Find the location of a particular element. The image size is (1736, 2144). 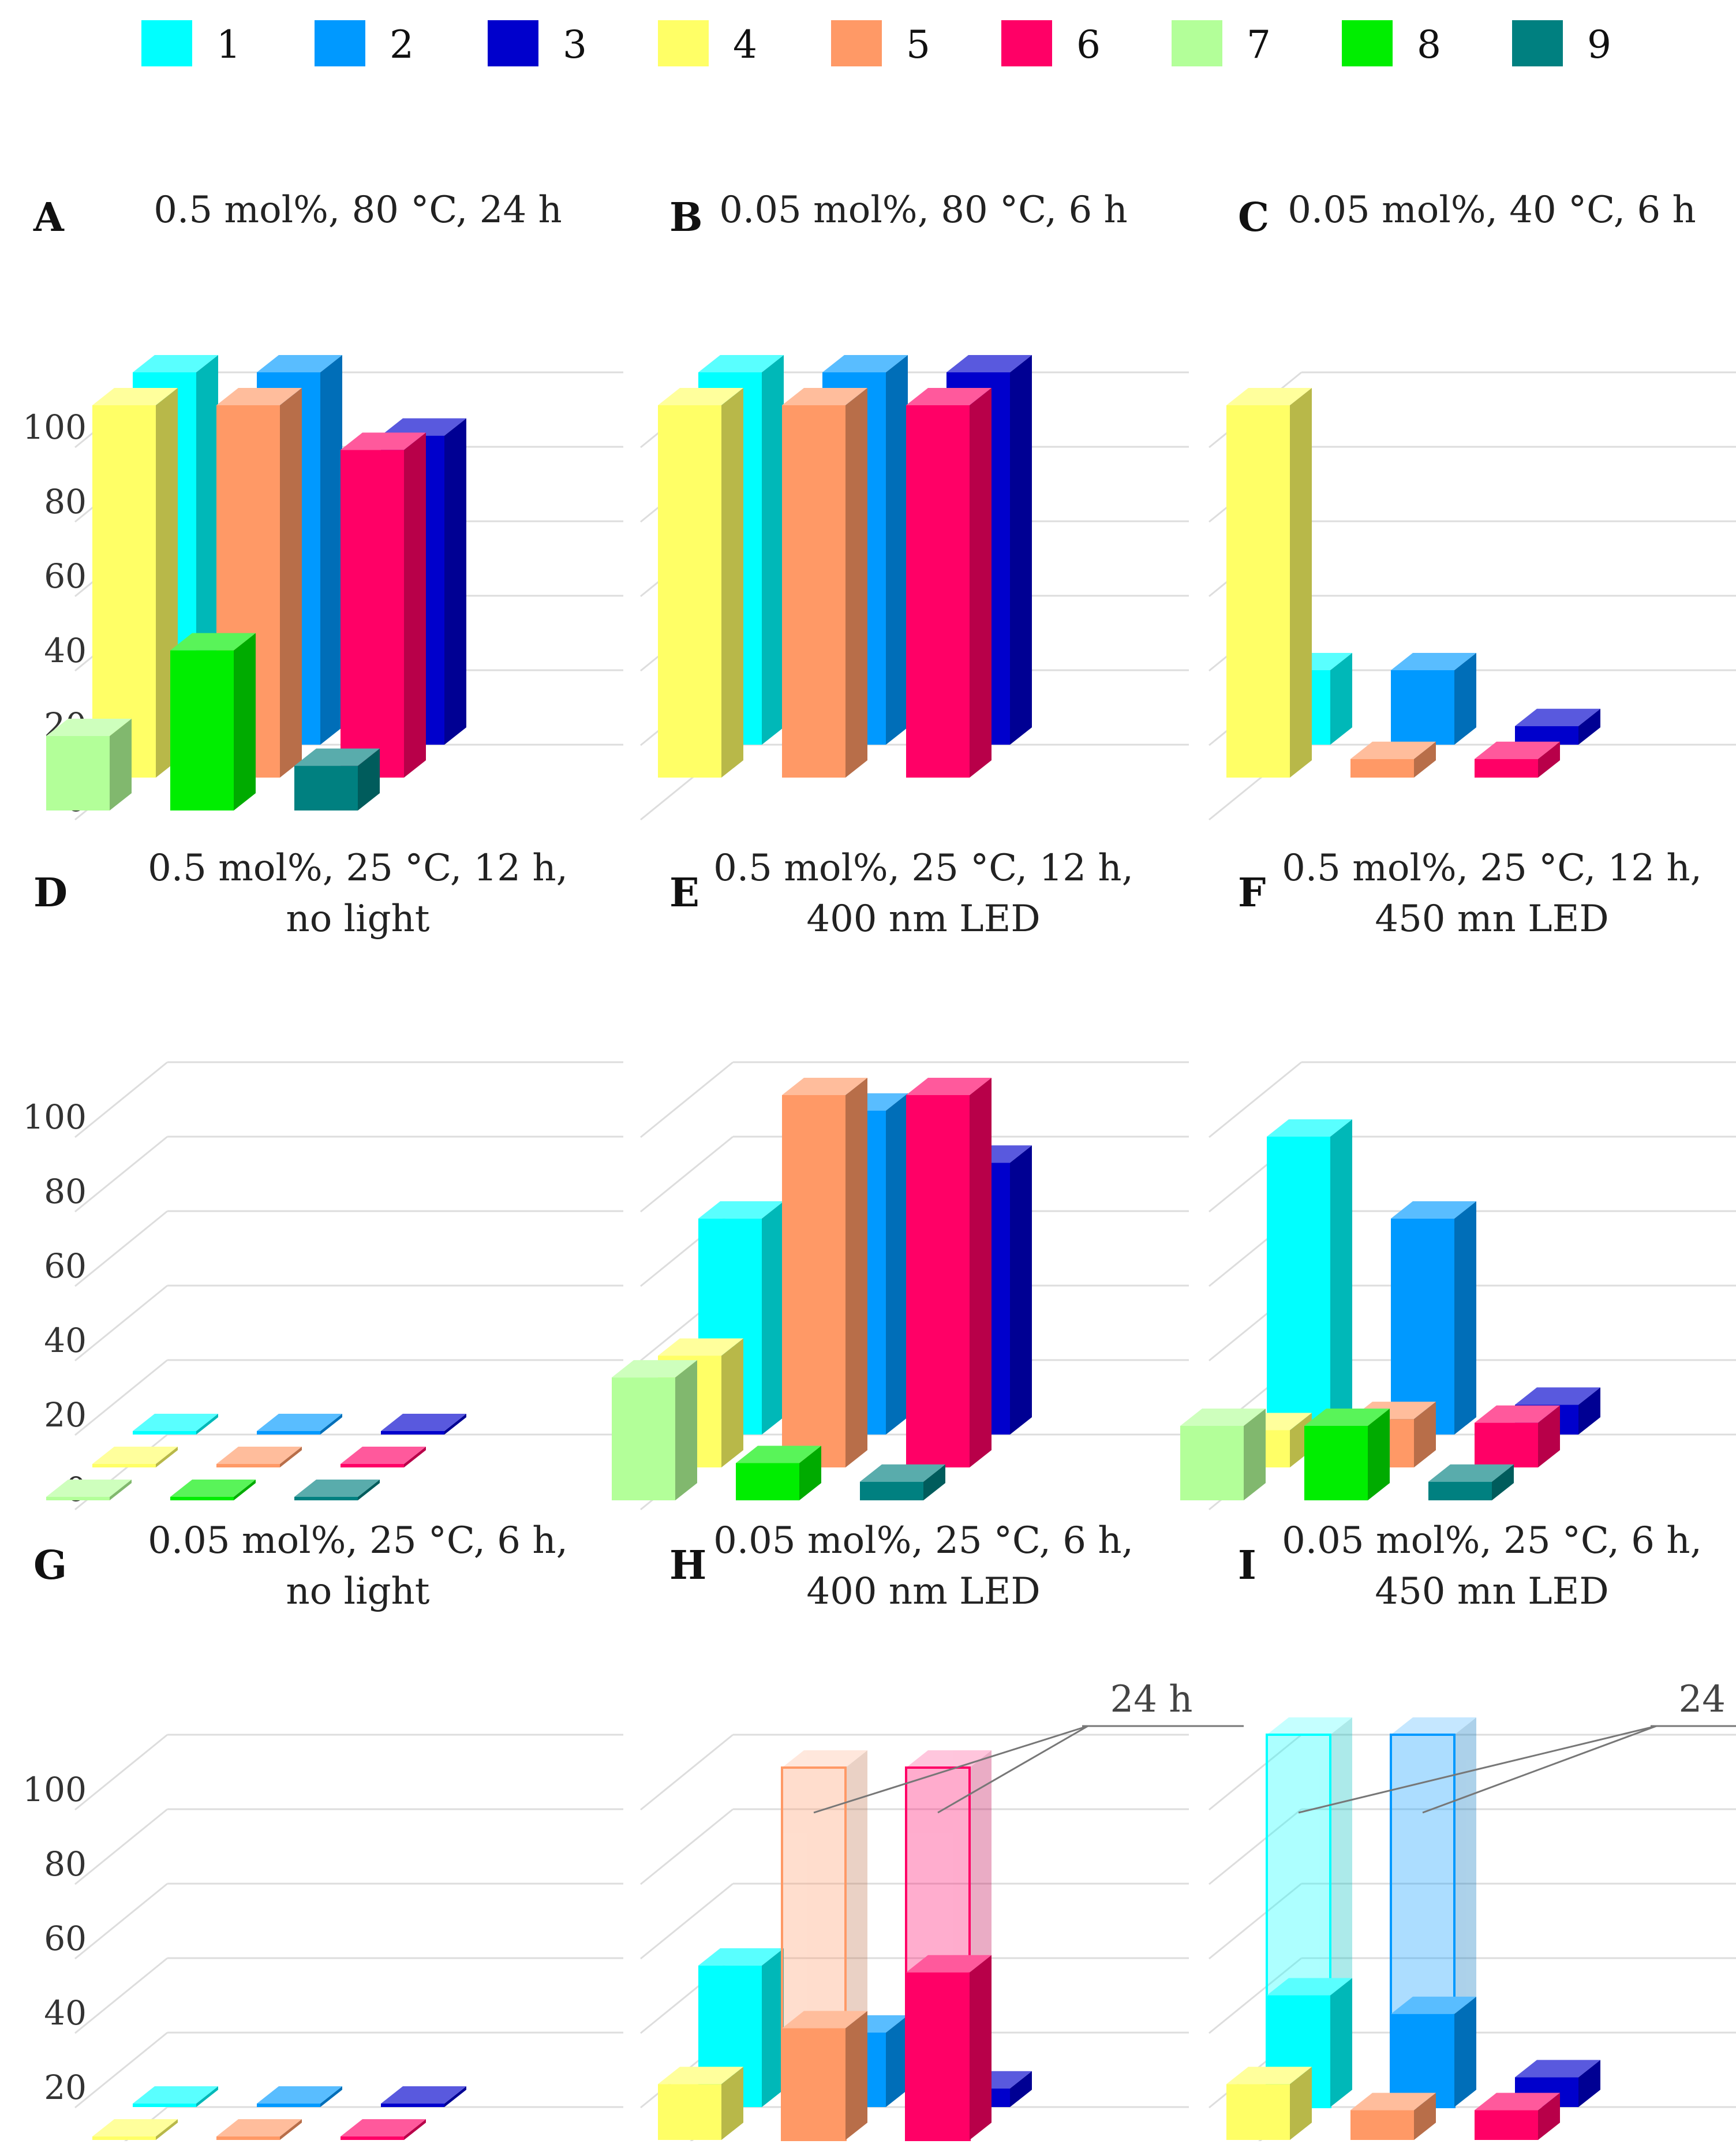

panel-title-I-line-1: 0.05 mol%, 25 °C, 6 h, is located at coordinates (1492, 1540).